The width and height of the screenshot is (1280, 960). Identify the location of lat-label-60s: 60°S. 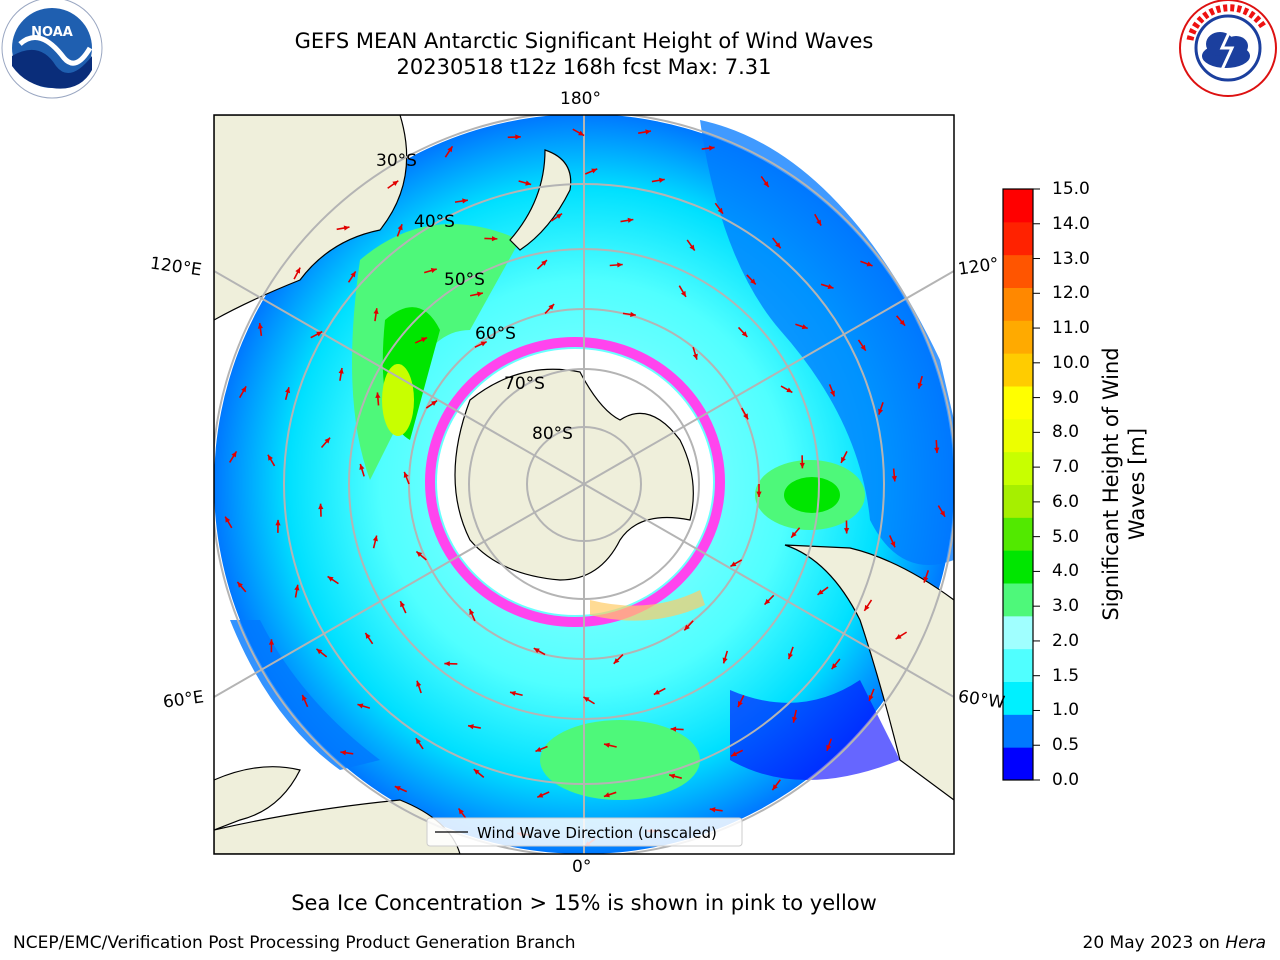
(495, 334).